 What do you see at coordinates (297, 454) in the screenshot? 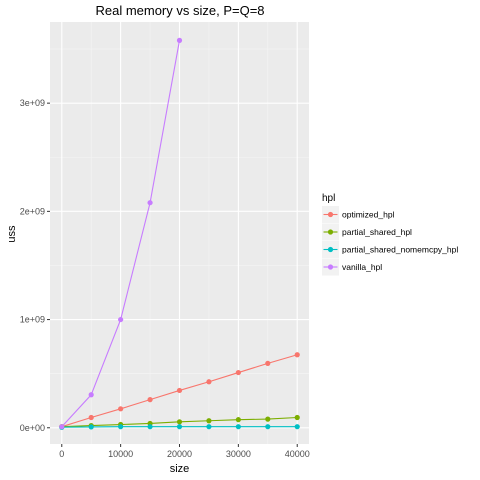
I see `x-tick-label: 40000` at bounding box center [297, 454].